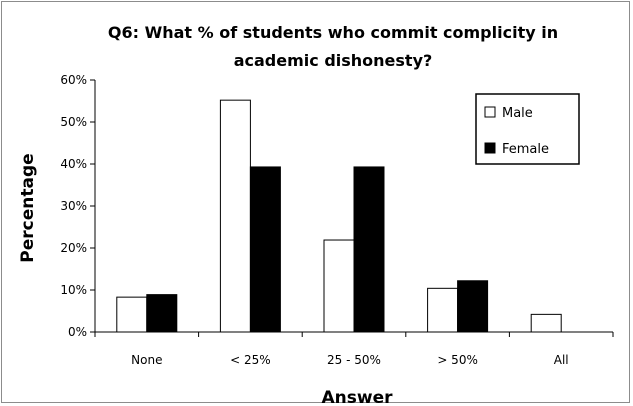  What do you see at coordinates (517, 113) in the screenshot?
I see `legend-label-male: Male` at bounding box center [517, 113].